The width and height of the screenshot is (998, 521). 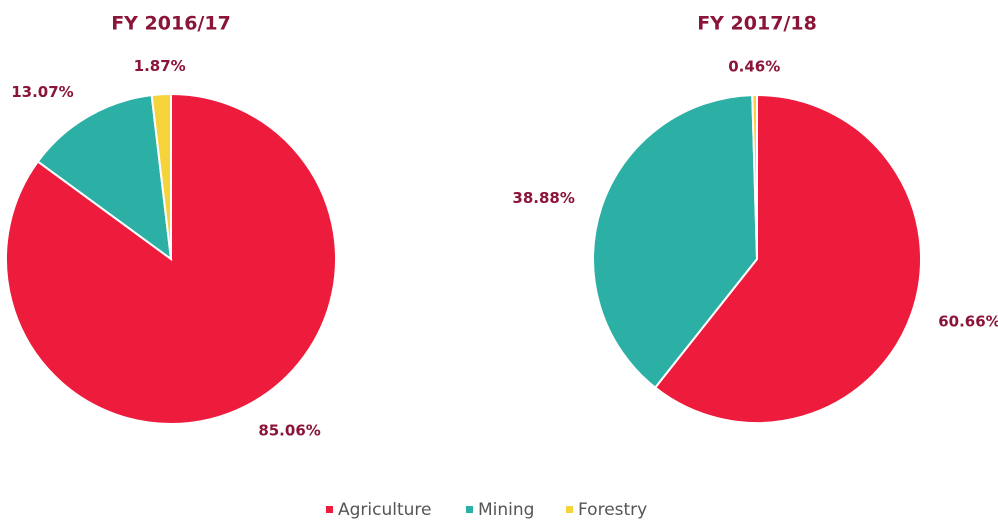 What do you see at coordinates (385, 510) in the screenshot?
I see `legend-label: Agriculture` at bounding box center [385, 510].